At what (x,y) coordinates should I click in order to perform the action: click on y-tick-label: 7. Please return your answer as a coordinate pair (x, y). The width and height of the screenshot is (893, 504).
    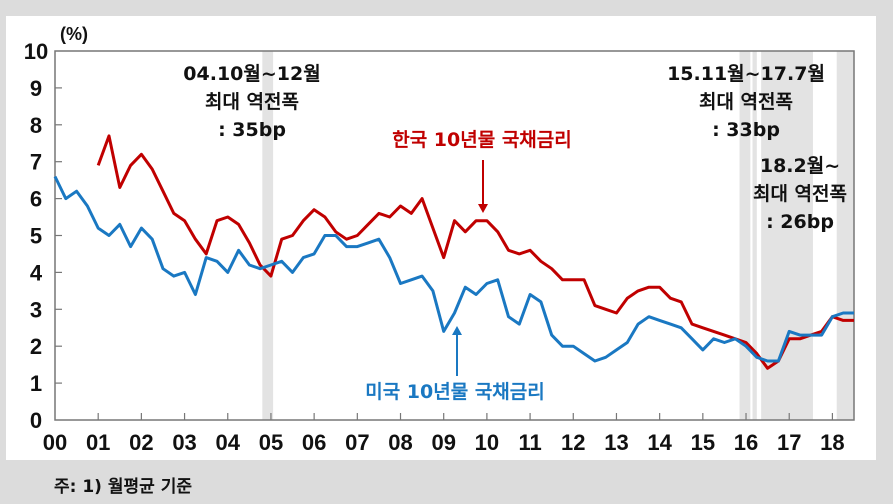
    Looking at the image, I should click on (36, 162).